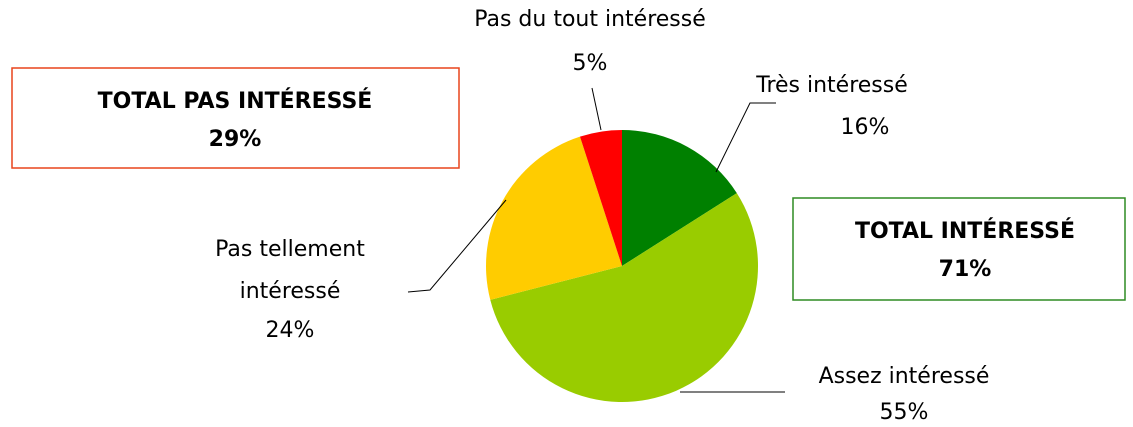 The height and width of the screenshot is (427, 1133). What do you see at coordinates (865, 127) in the screenshot?
I see `value-label: 16%` at bounding box center [865, 127].